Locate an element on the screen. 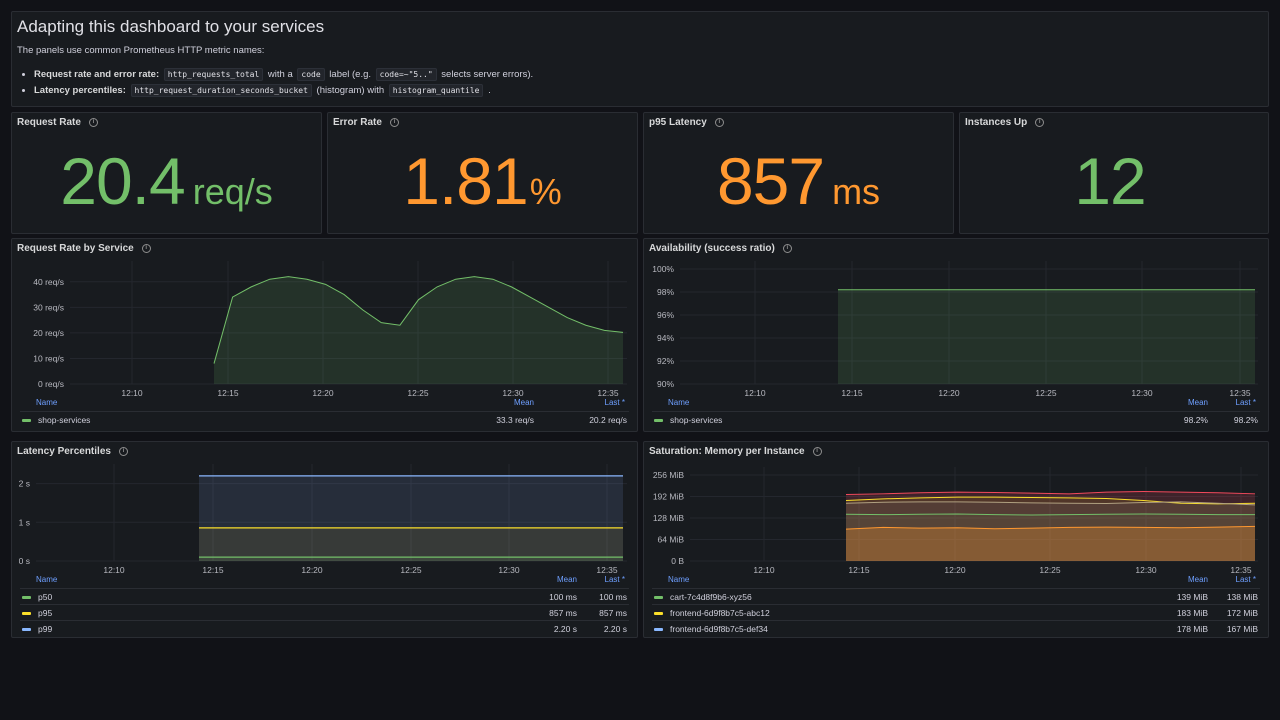  legend-row: frontend-6d9f8b7c5-def34 178 MiB 167 MiB is located at coordinates (956, 628).